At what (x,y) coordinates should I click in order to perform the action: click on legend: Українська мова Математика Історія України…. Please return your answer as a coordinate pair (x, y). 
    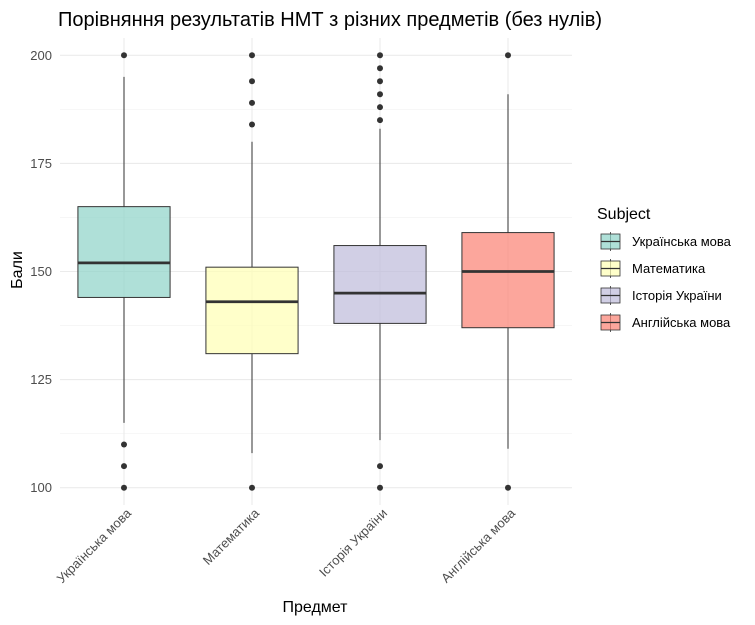
    Looking at the image, I should click on (666, 282).